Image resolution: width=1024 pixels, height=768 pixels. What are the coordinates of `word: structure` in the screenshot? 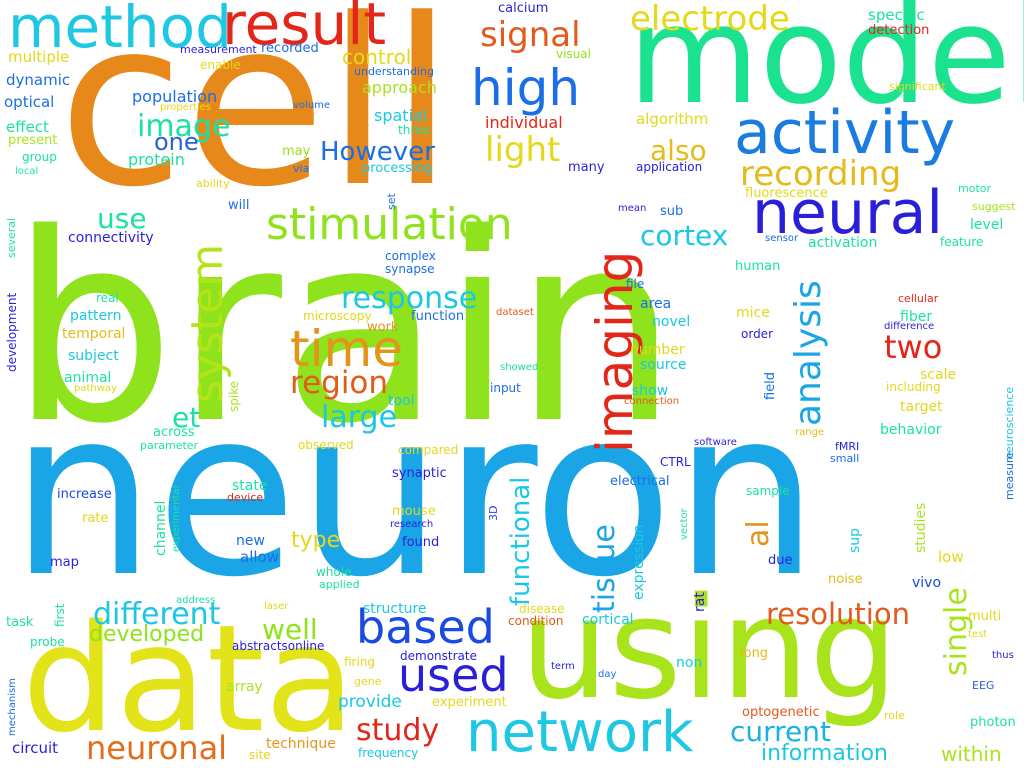 It's located at (395, 609).